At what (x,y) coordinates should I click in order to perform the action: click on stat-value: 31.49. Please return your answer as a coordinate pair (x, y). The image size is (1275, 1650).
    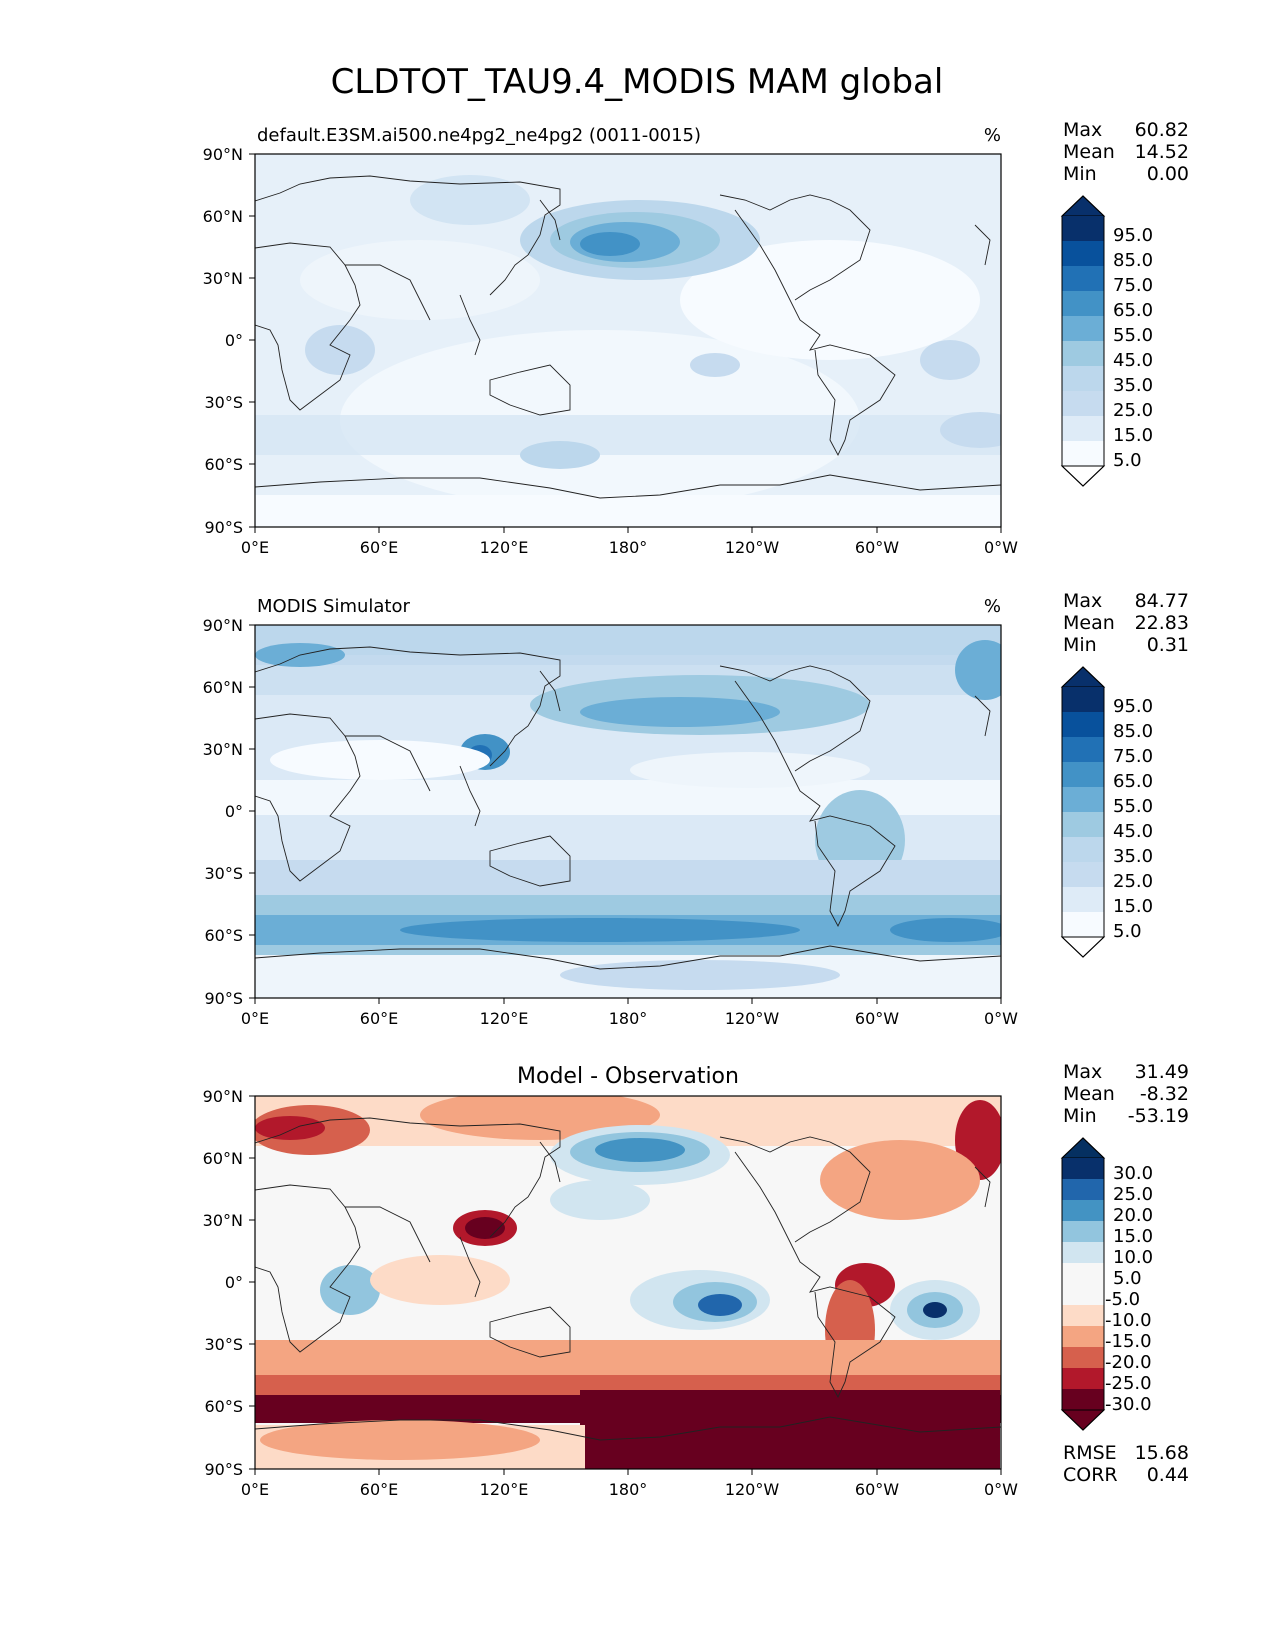
    Looking at the image, I should click on (1162, 1072).